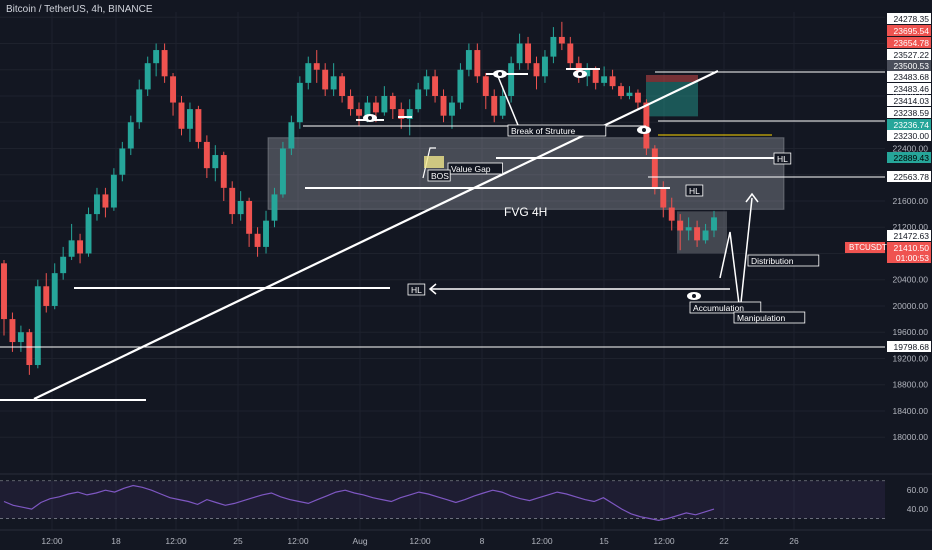  I want to click on x-tick-label: 8, so click(482, 541).